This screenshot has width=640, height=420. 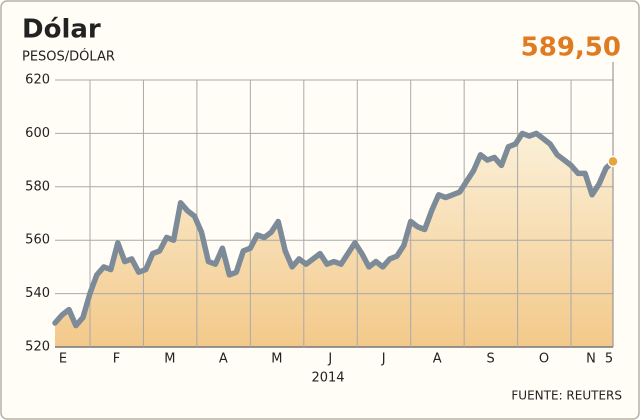 I want to click on y-tick-label: 520, so click(x=37, y=347).